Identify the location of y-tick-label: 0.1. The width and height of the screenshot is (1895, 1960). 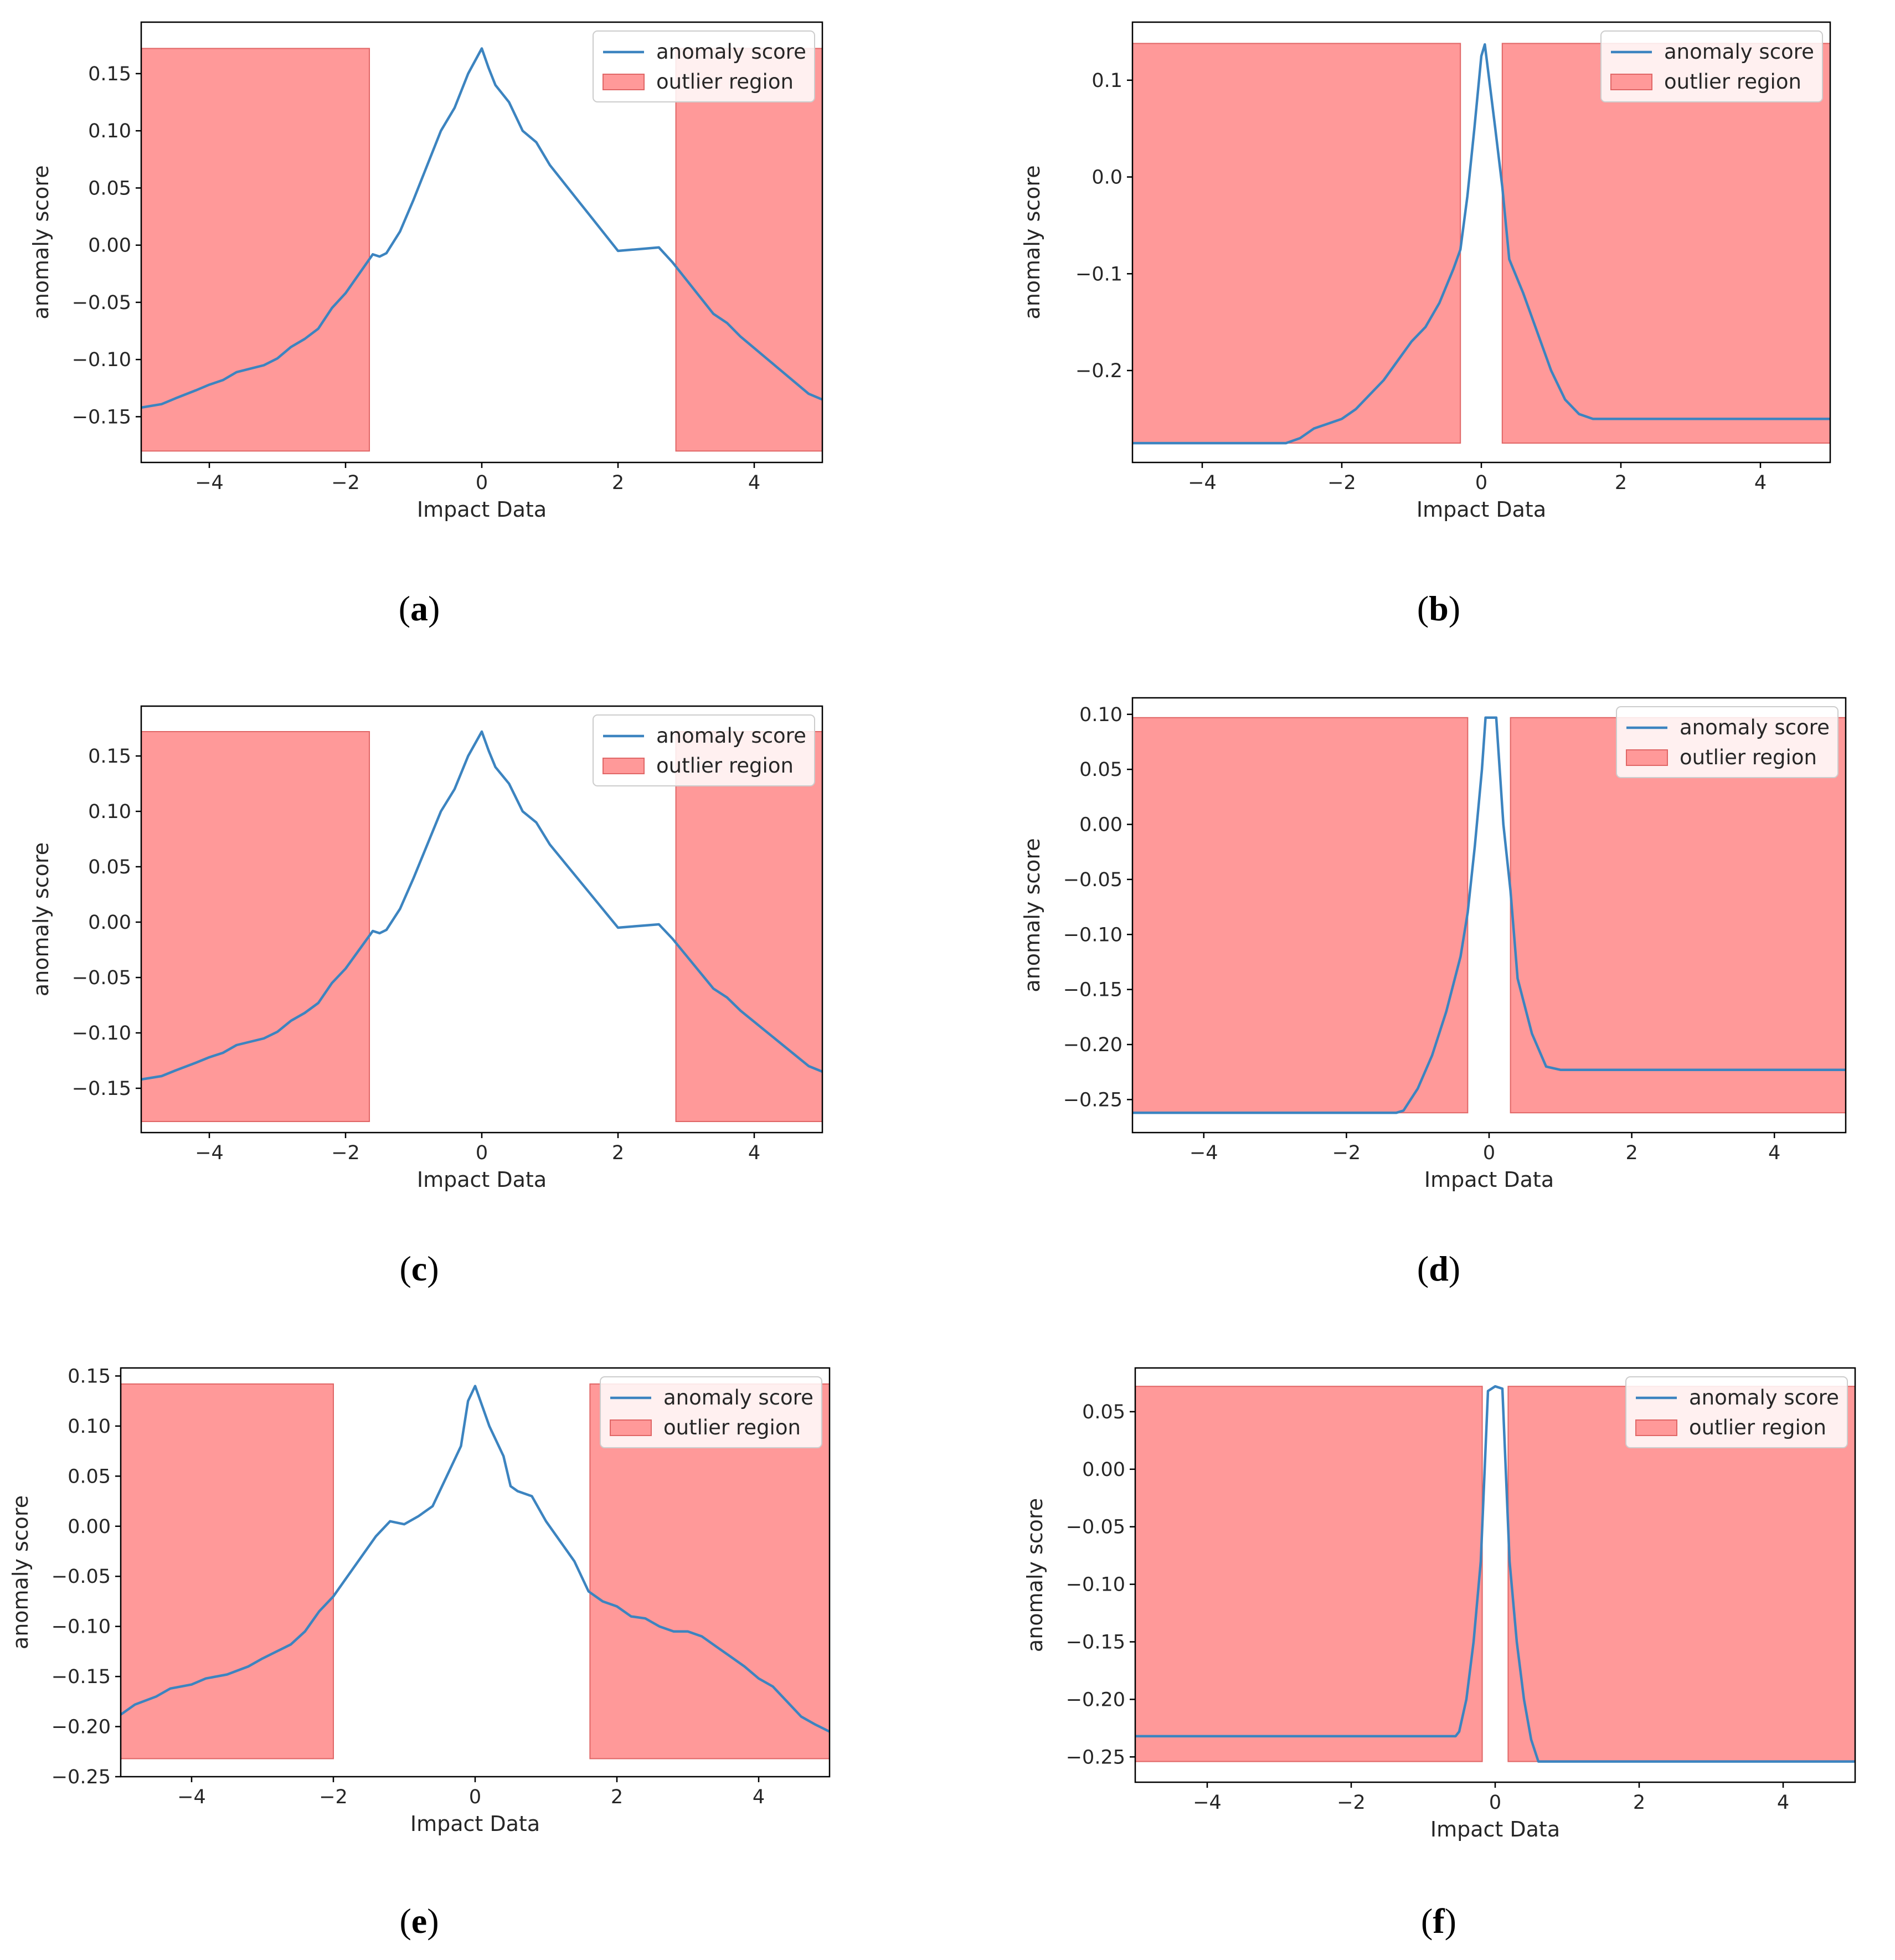
(1106, 81).